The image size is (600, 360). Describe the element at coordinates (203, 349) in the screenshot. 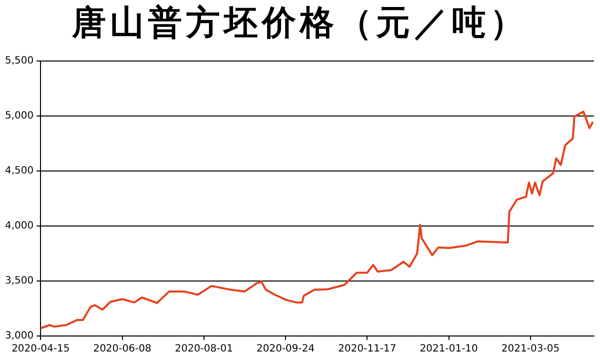

I see `x-tick-label: 2020-08-01` at that location.